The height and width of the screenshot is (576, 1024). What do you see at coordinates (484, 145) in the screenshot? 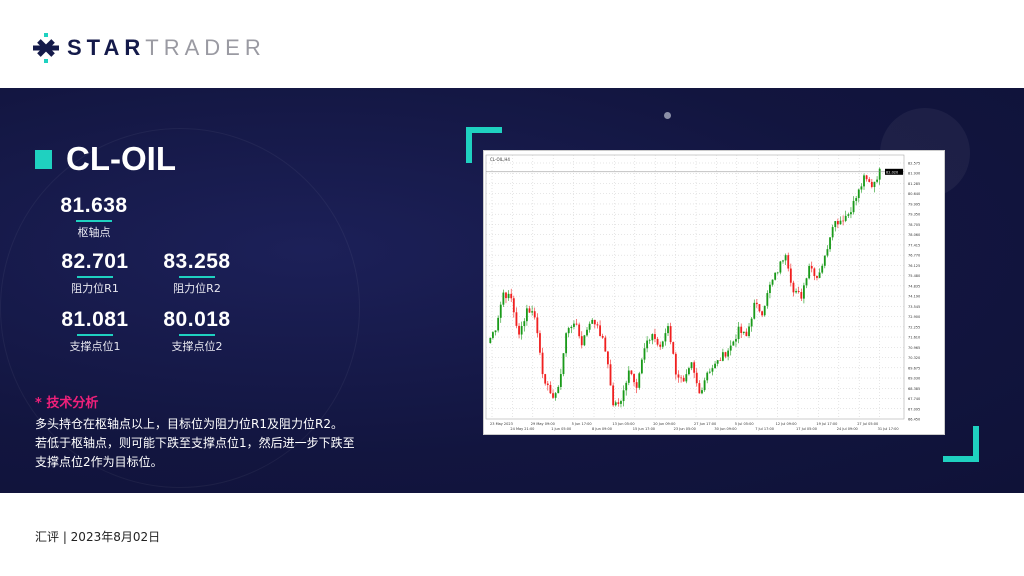
I see `corner-bracket-top-left` at bounding box center [484, 145].